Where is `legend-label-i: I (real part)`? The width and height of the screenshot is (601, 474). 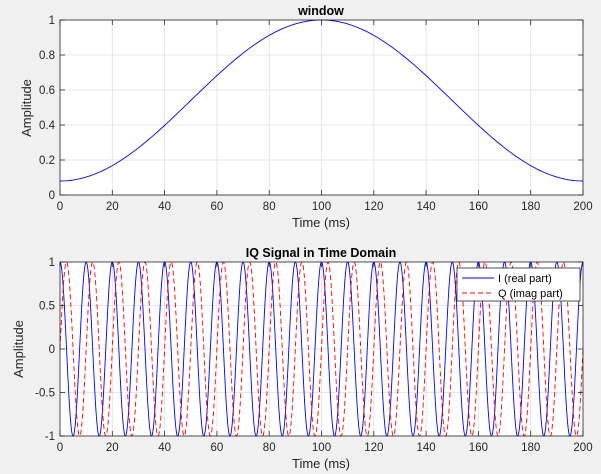 legend-label-i: I (real part) is located at coordinates (525, 279).